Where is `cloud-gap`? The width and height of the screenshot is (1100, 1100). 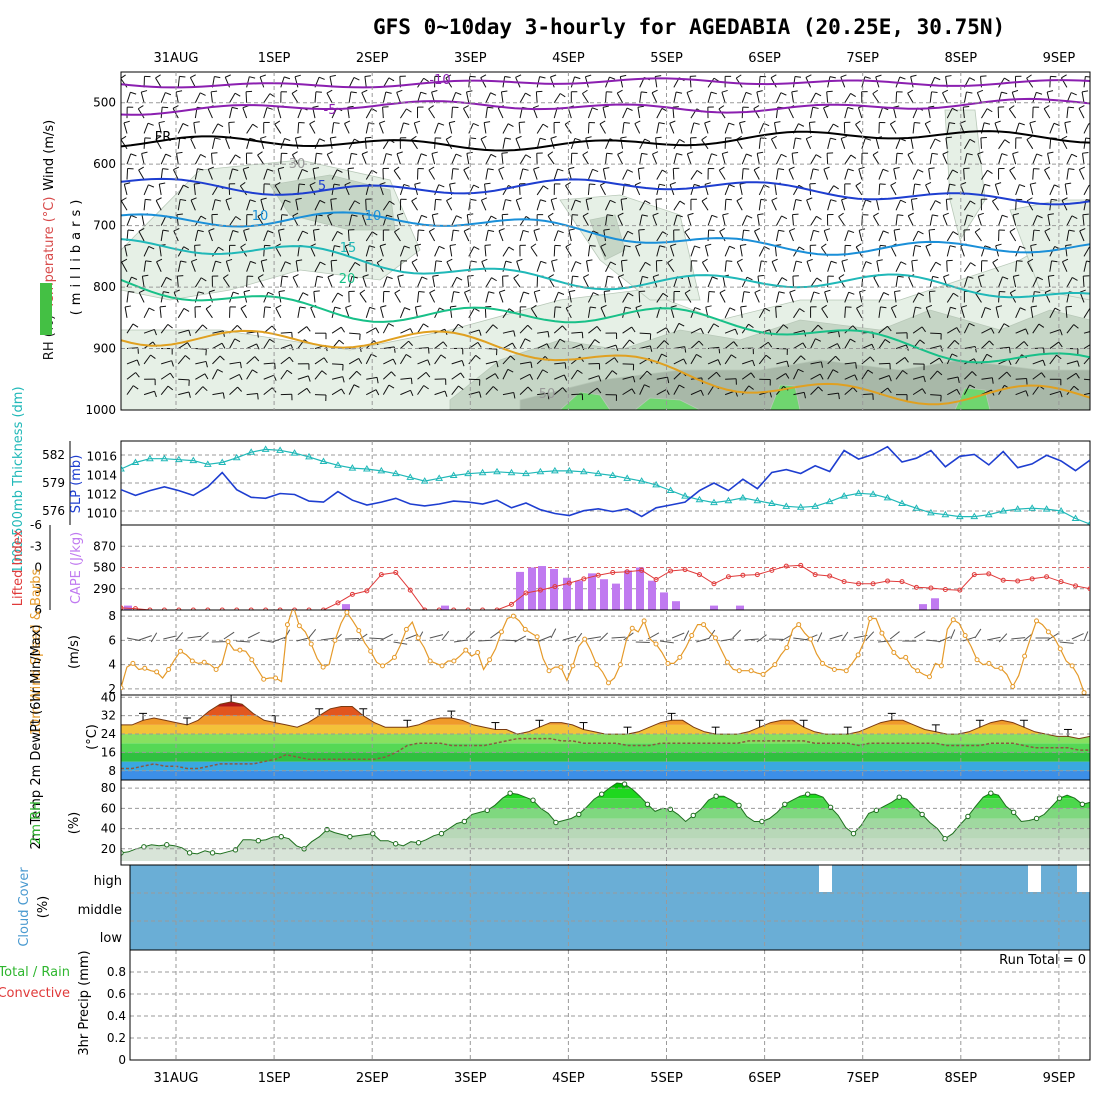 cloud-gap is located at coordinates (1083, 878).